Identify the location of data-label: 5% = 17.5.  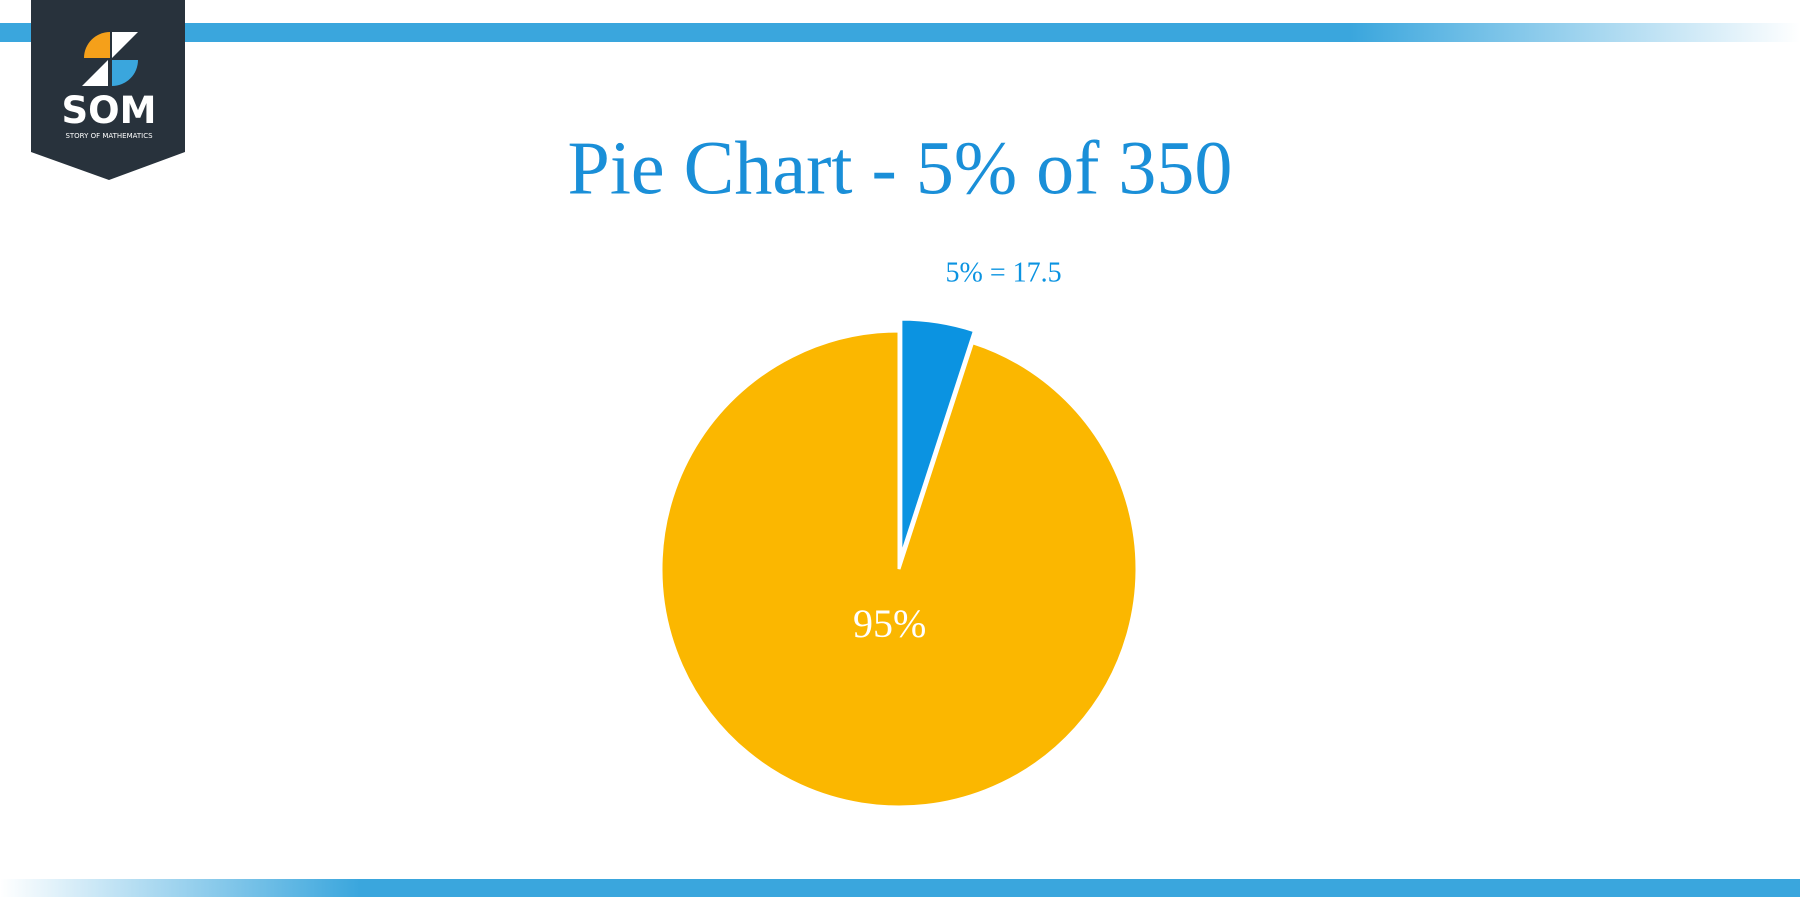
(1004, 273).